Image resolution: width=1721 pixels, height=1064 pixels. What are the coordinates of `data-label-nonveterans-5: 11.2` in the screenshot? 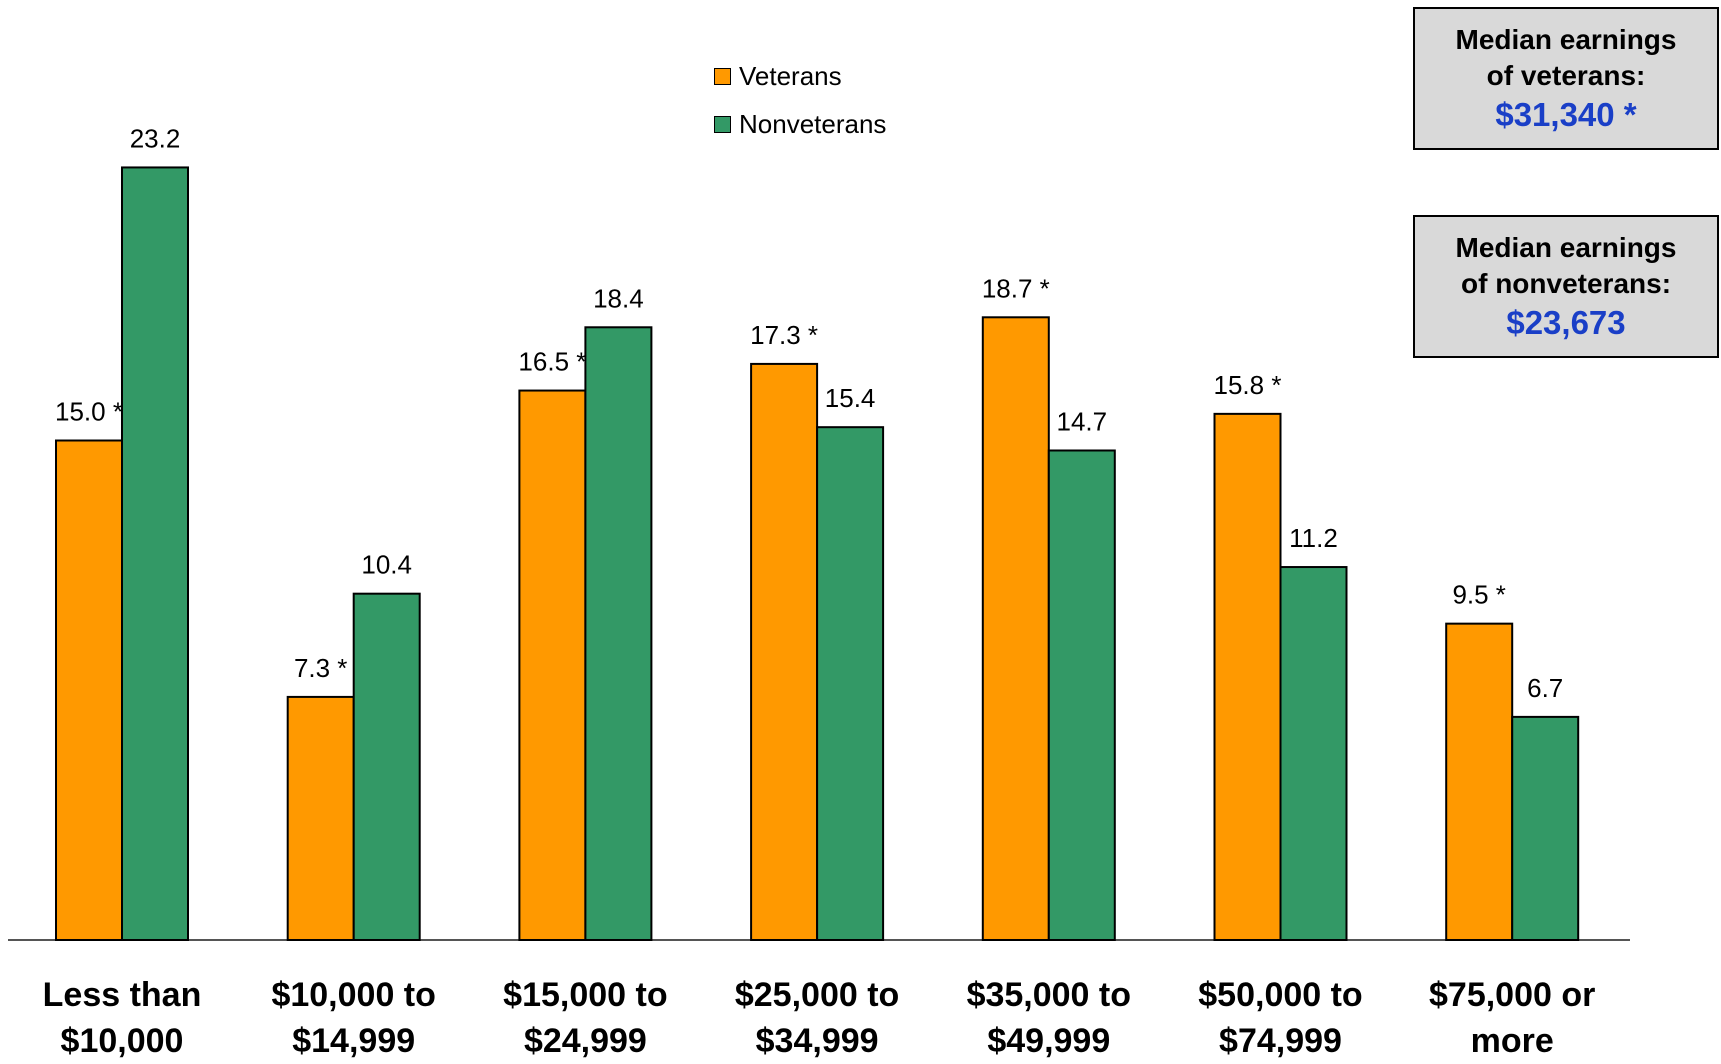 It's located at (1313, 538).